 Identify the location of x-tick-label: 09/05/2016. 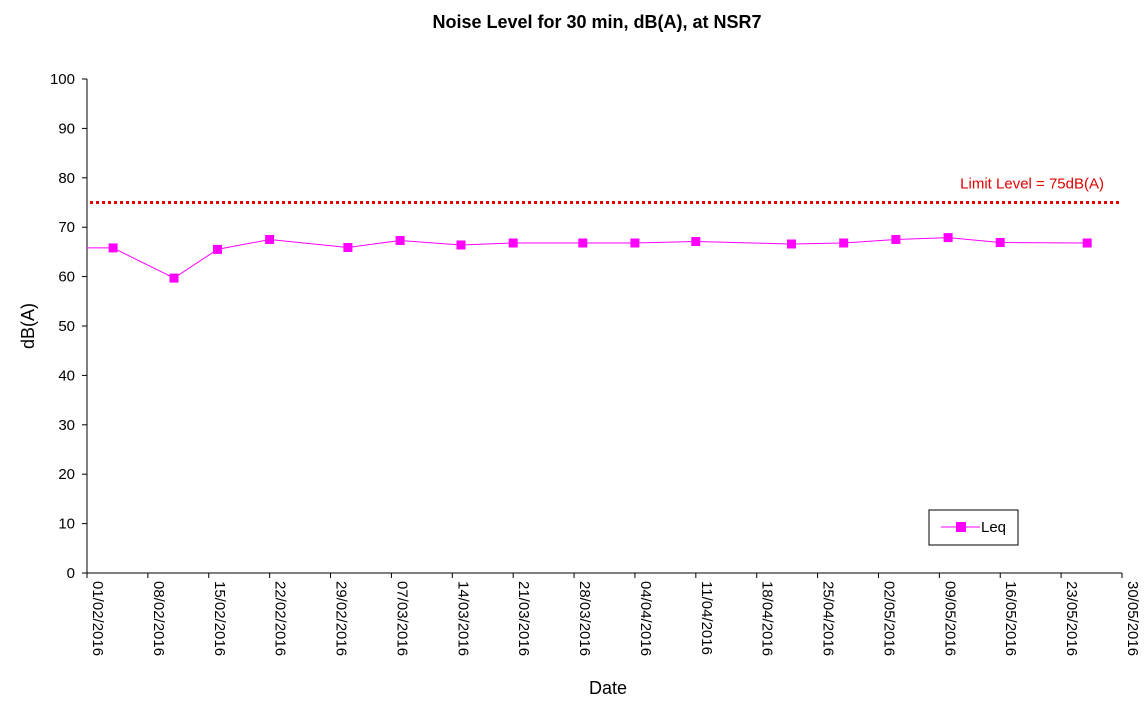
(949, 618).